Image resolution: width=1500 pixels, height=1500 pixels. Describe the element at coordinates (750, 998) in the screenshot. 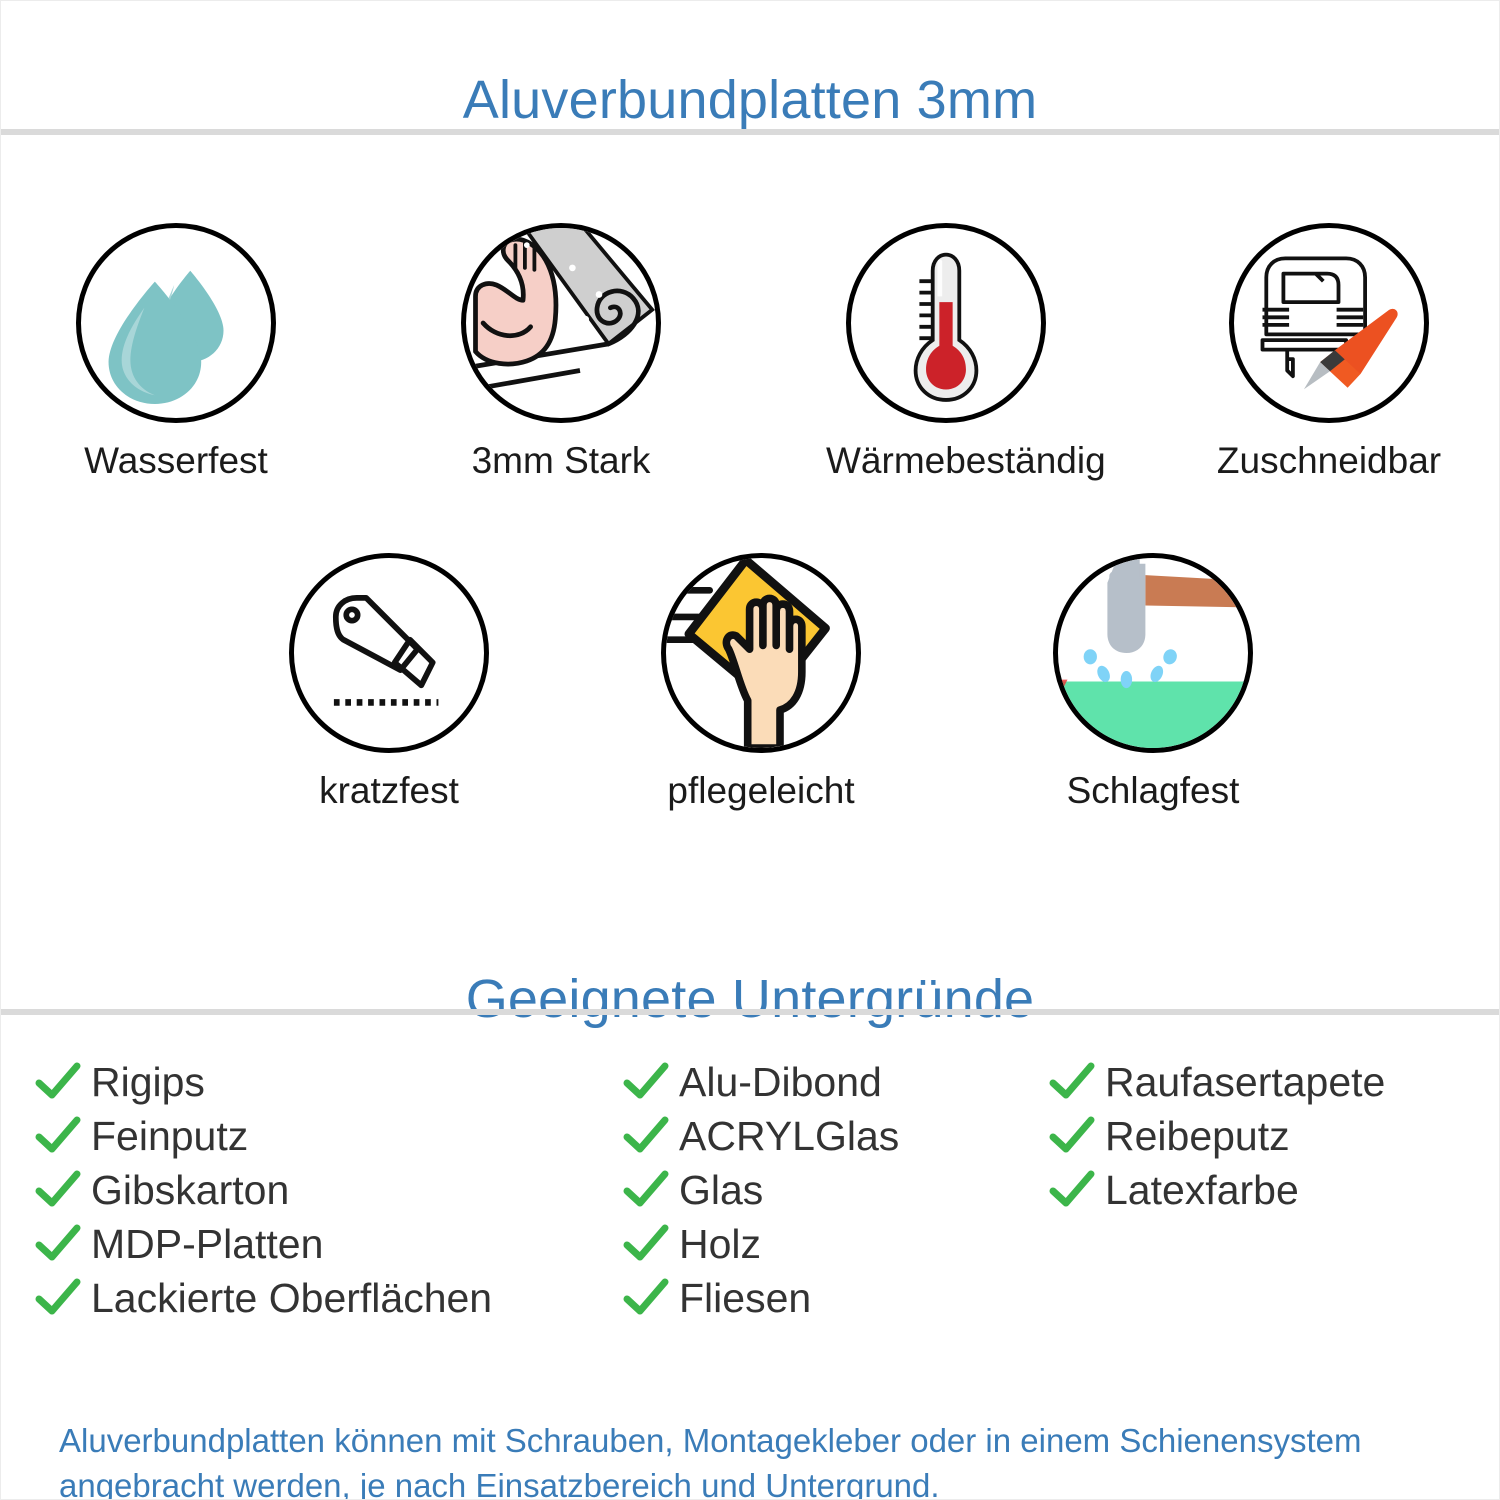

I see `section-title-substrates: Geeignete Untergründe` at that location.